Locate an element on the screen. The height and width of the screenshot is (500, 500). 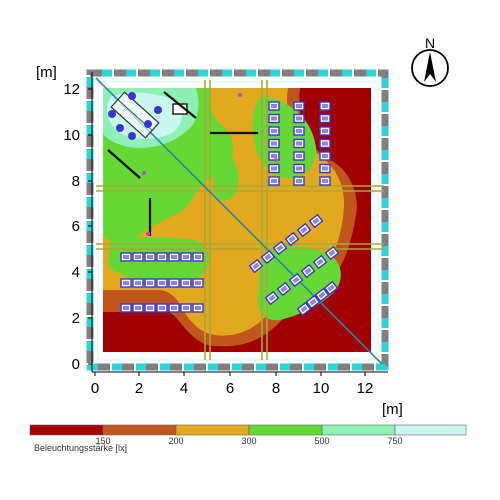
y-tick-label: 12 is located at coordinates (71, 89).